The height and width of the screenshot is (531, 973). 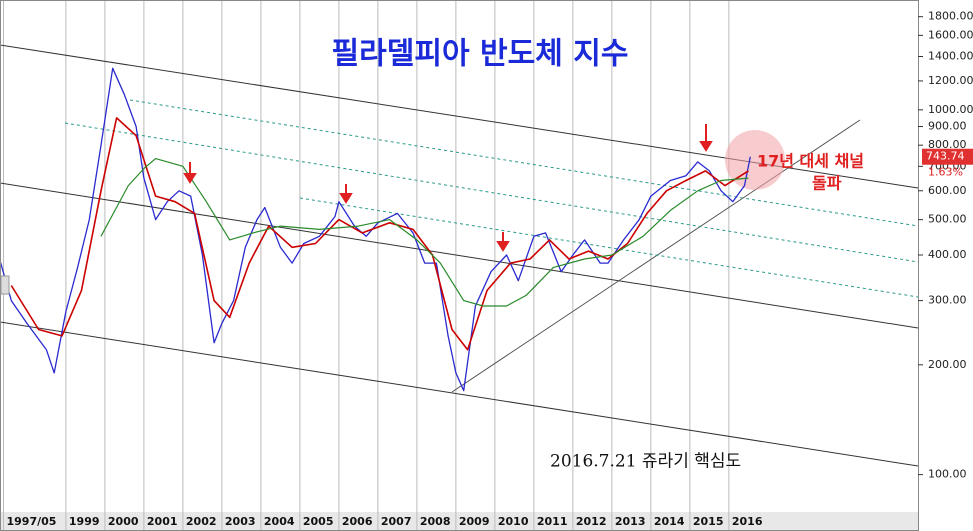 What do you see at coordinates (240, 521) in the screenshot?
I see `x-tick-label: 2003` at bounding box center [240, 521].